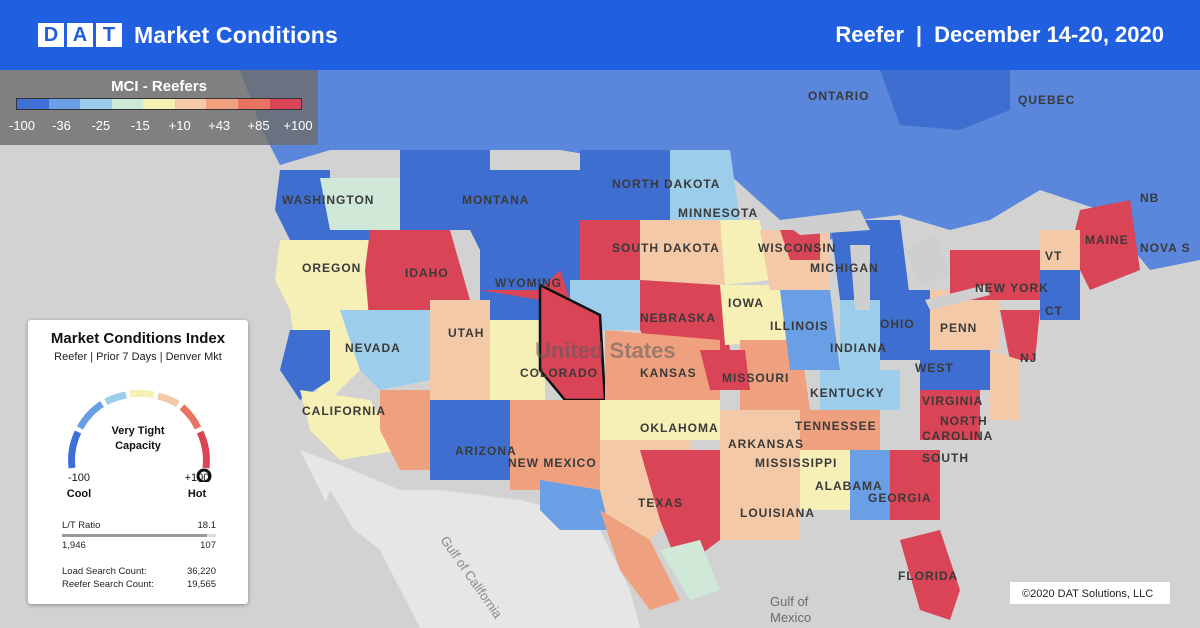 Image resolution: width=1200 pixels, height=628 pixels. What do you see at coordinates (80, 35) in the screenshot?
I see `logo-letter: A` at bounding box center [80, 35].